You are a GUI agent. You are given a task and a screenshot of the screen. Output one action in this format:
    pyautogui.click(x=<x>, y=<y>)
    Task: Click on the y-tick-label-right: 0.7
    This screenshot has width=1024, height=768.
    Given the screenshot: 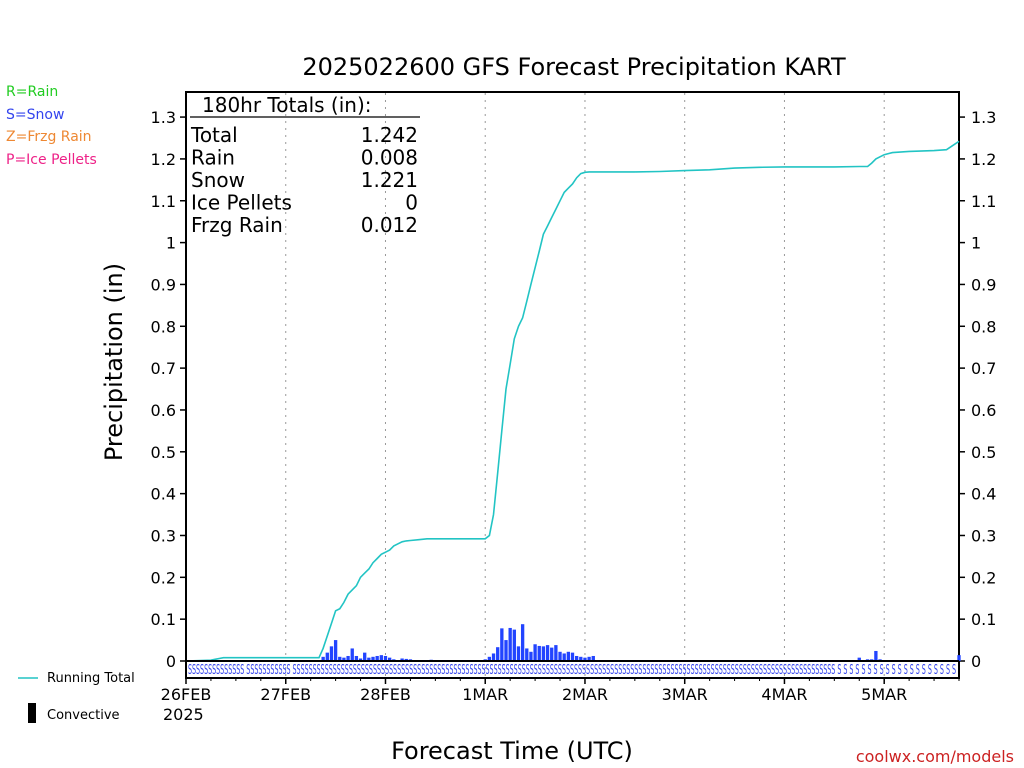 What is the action you would take?
    pyautogui.click(x=983, y=368)
    